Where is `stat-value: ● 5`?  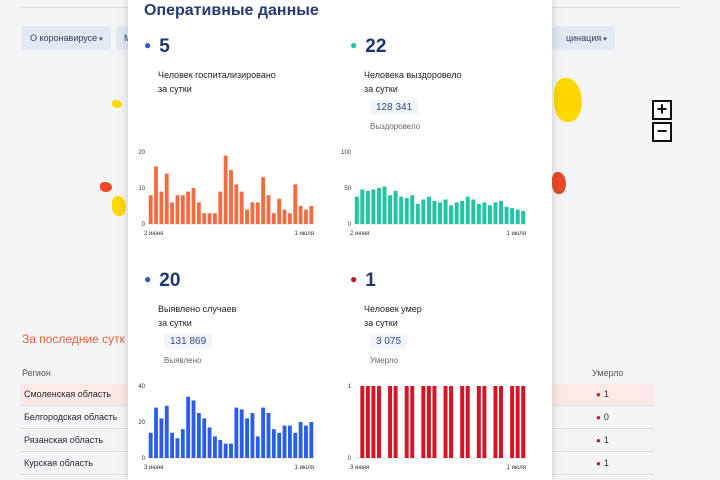 stat-value: ● 5 is located at coordinates (157, 47).